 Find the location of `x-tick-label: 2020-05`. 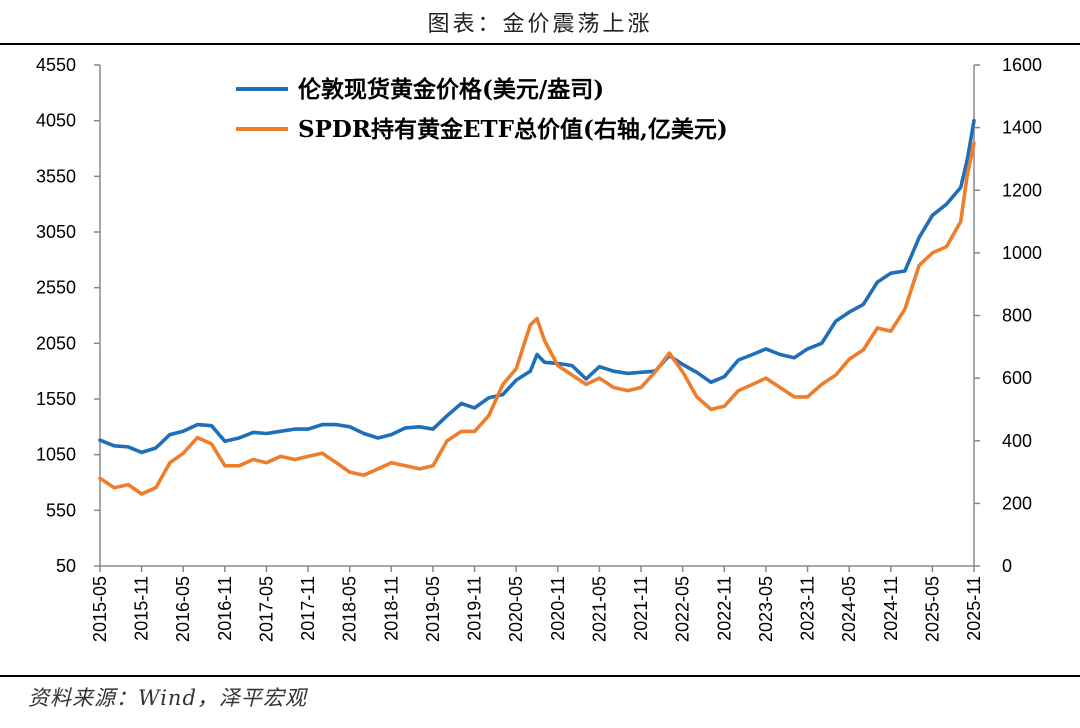

x-tick-label: 2020-05 is located at coordinates (516, 609).